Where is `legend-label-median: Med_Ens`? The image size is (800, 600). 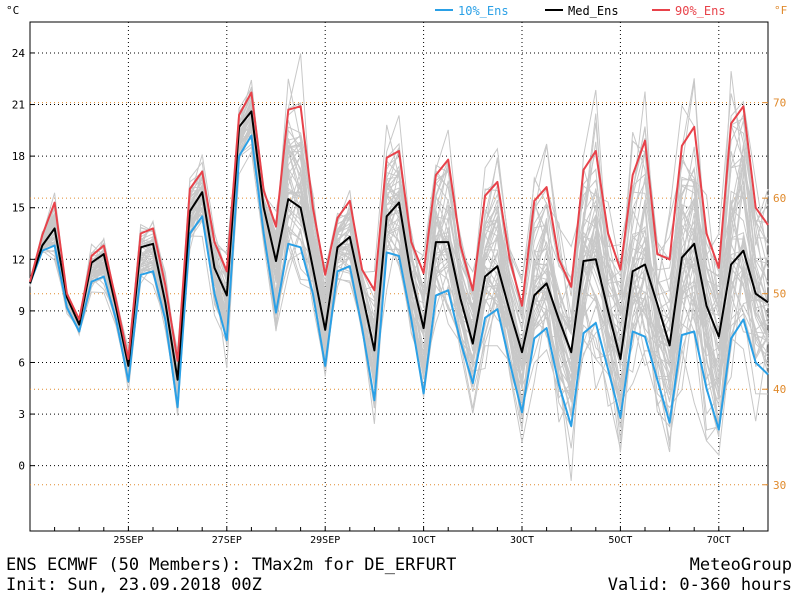 legend-label-median: Med_Ens is located at coordinates (593, 11).